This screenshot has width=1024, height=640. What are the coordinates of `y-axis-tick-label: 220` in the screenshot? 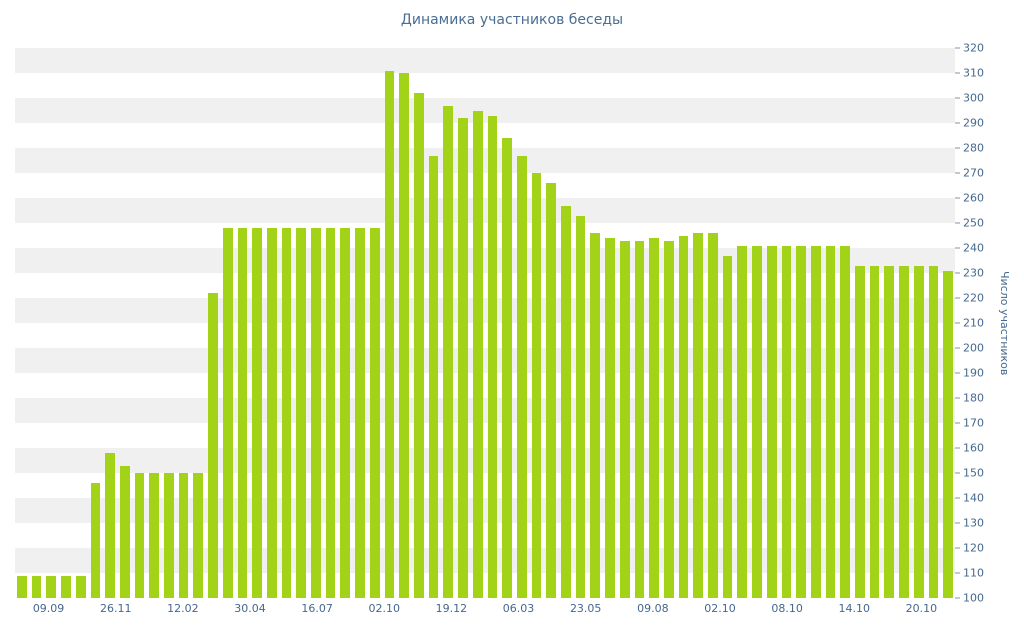 It's located at (969, 298).